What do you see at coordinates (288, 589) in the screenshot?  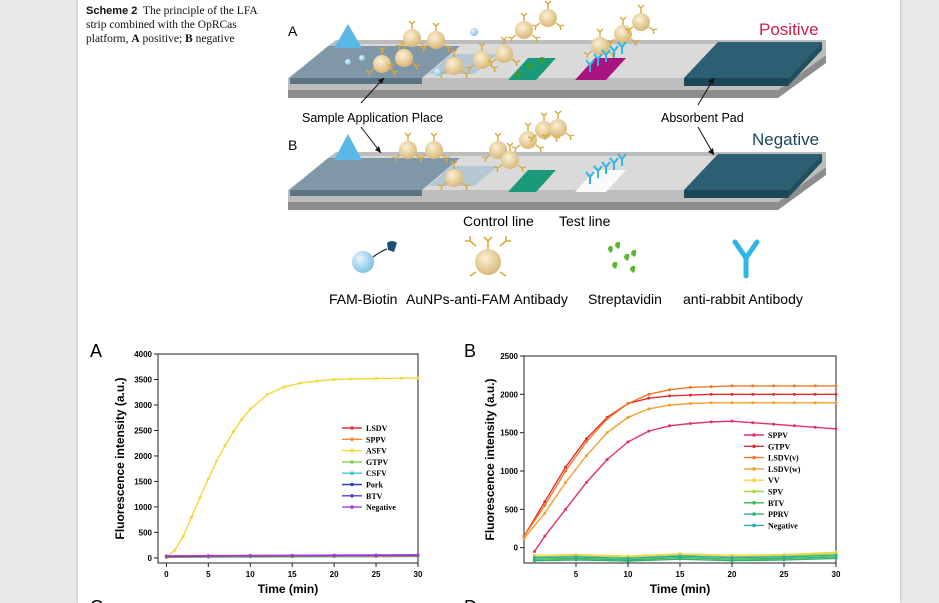 I see `x-axis-label: Time (min)` at bounding box center [288, 589].